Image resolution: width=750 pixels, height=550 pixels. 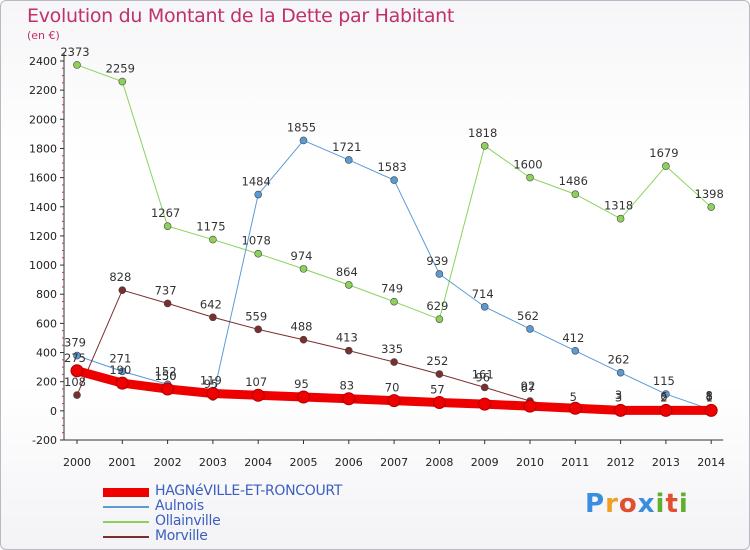 I want to click on data-label: 107, so click(x=256, y=382).